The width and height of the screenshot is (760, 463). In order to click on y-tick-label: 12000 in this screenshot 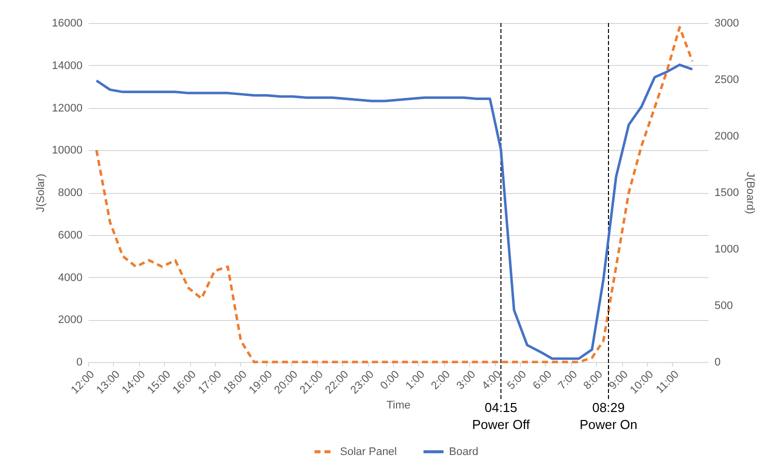, I will do `click(67, 108)`.